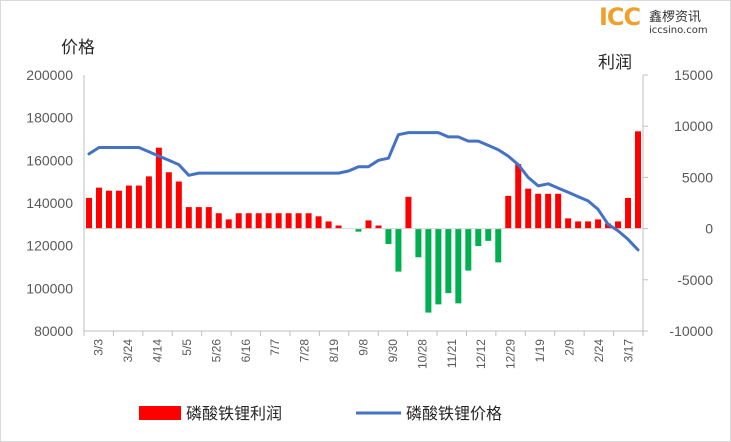 This screenshot has height=442, width=731. I want to click on x-tick-label: 10/28, so click(422, 354).